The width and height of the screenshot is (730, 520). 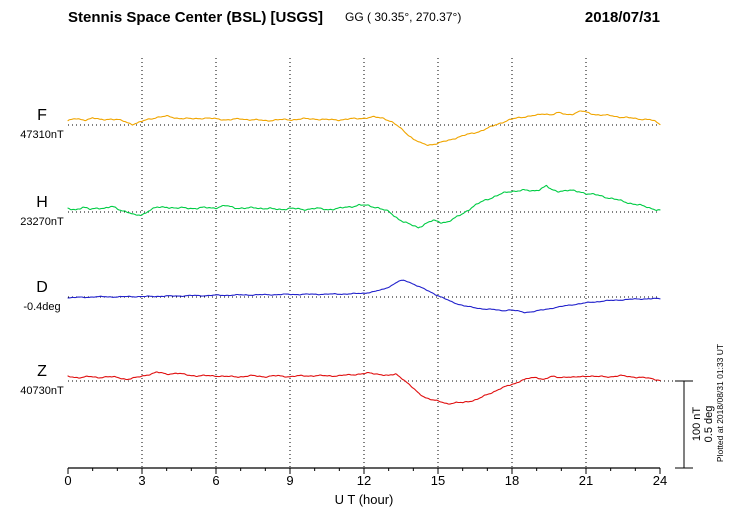 I want to click on trace-D, so click(x=364, y=296).